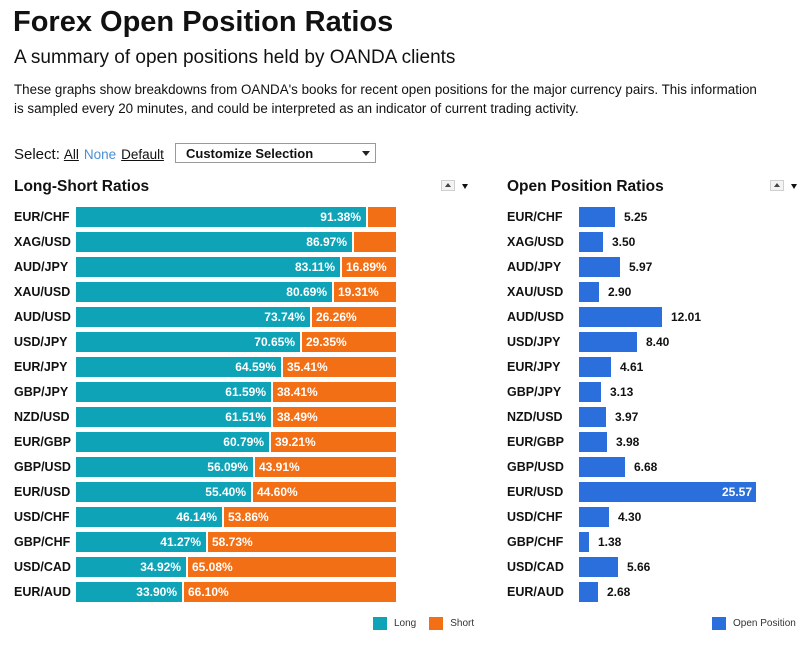 This screenshot has height=648, width=800. Describe the element at coordinates (326, 342) in the screenshot. I see `short-value-label: 29.35%` at that location.